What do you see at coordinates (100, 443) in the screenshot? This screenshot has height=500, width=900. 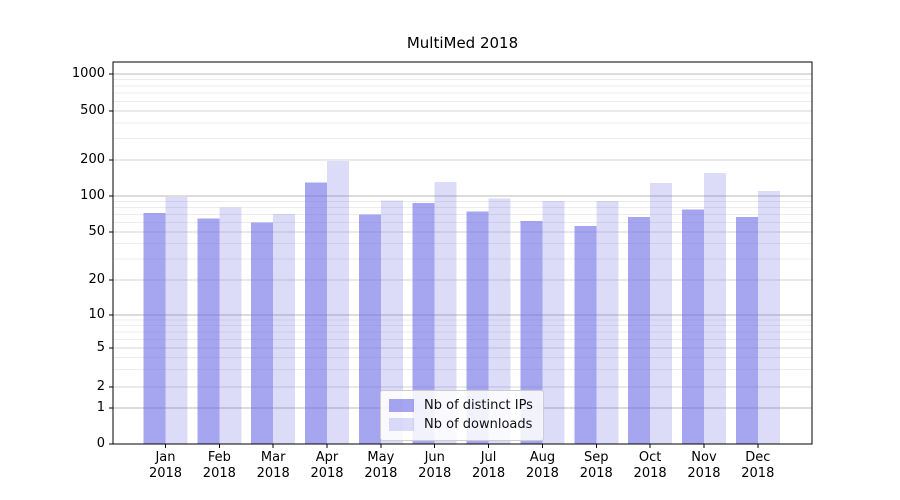 I see `y-tick-label: 0` at bounding box center [100, 443].